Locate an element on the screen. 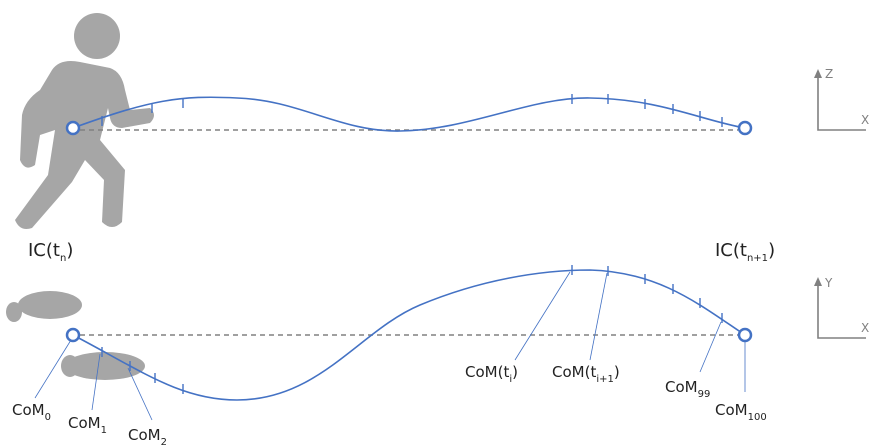 The width and height of the screenshot is (871, 445). walker-icon is located at coordinates (84, 121).